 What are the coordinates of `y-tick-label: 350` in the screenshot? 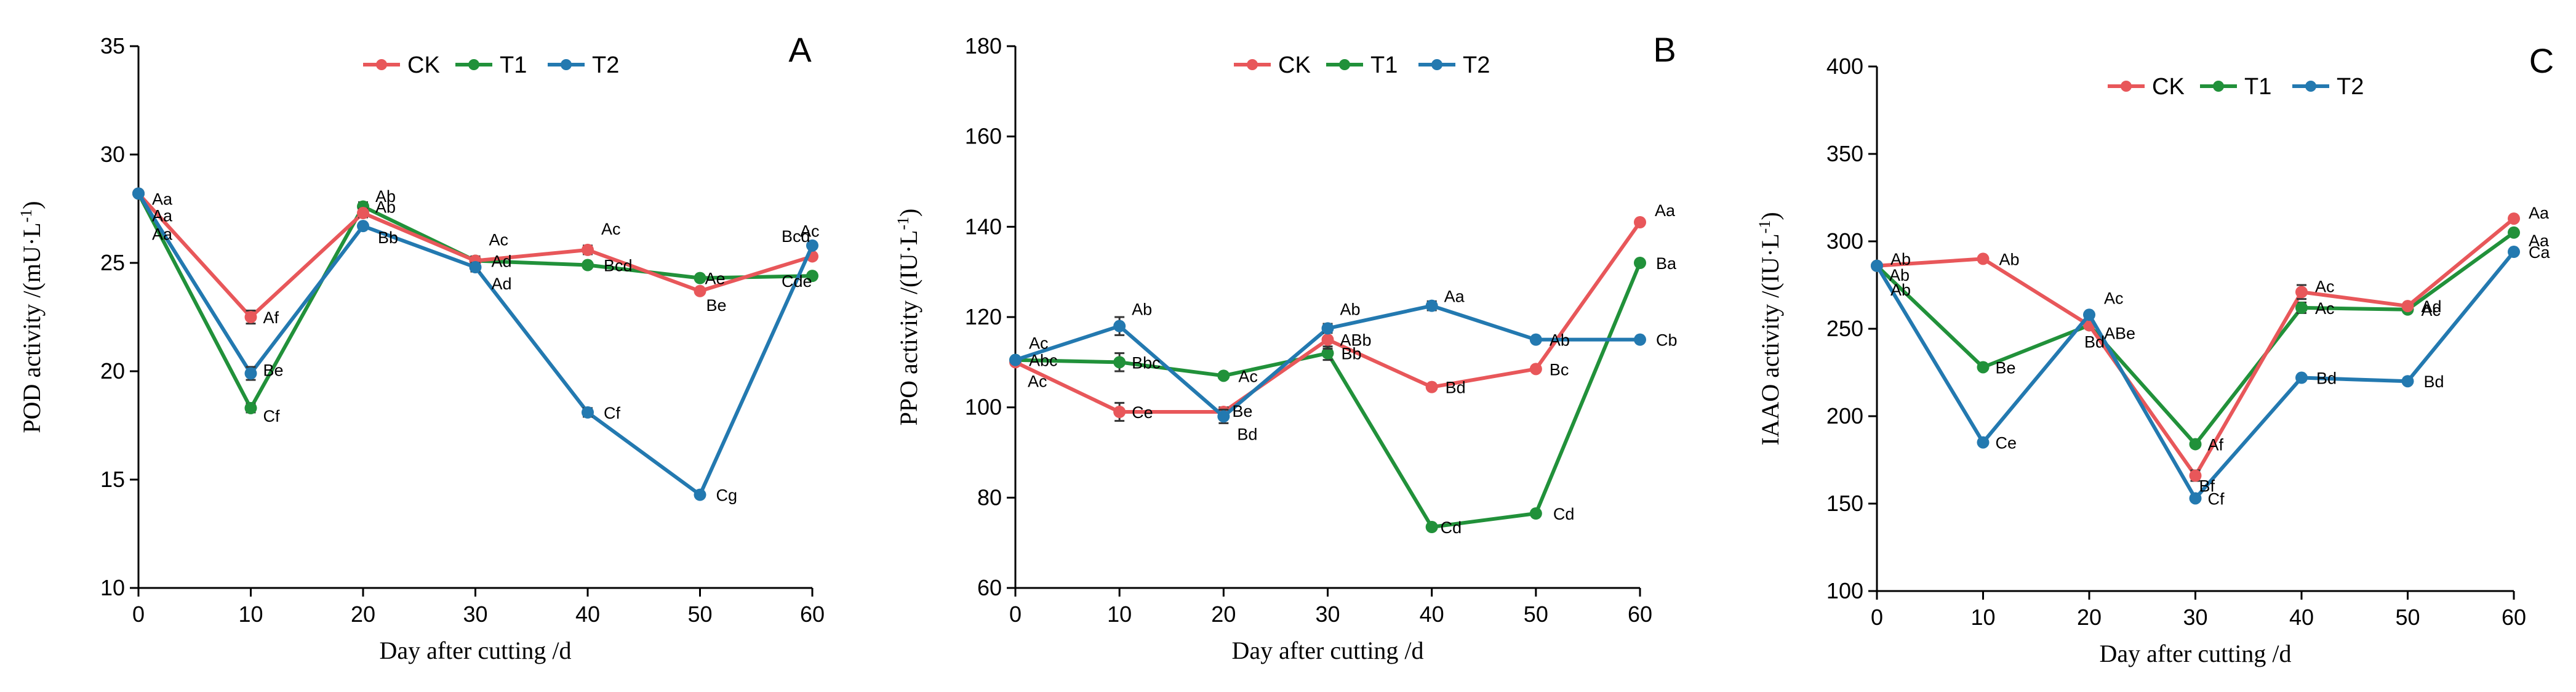 It's located at (1844, 153).